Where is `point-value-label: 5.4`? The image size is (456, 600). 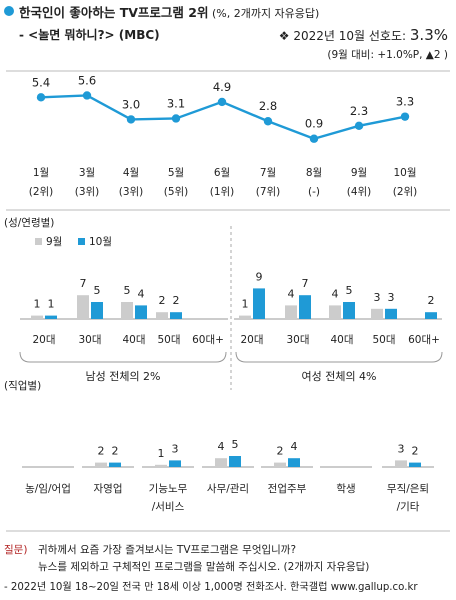
point-value-label: 5.4 is located at coordinates (41, 82).